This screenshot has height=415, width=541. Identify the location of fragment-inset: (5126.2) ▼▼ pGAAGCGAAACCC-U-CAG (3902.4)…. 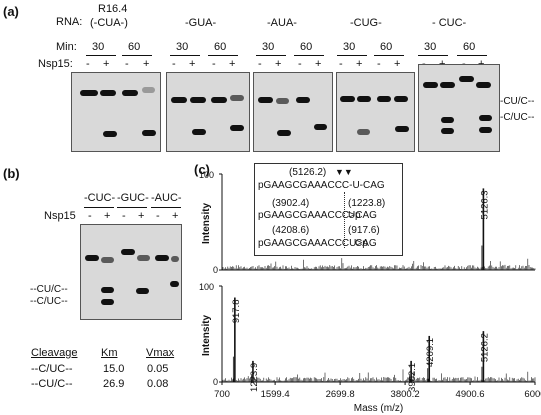
(328, 209).